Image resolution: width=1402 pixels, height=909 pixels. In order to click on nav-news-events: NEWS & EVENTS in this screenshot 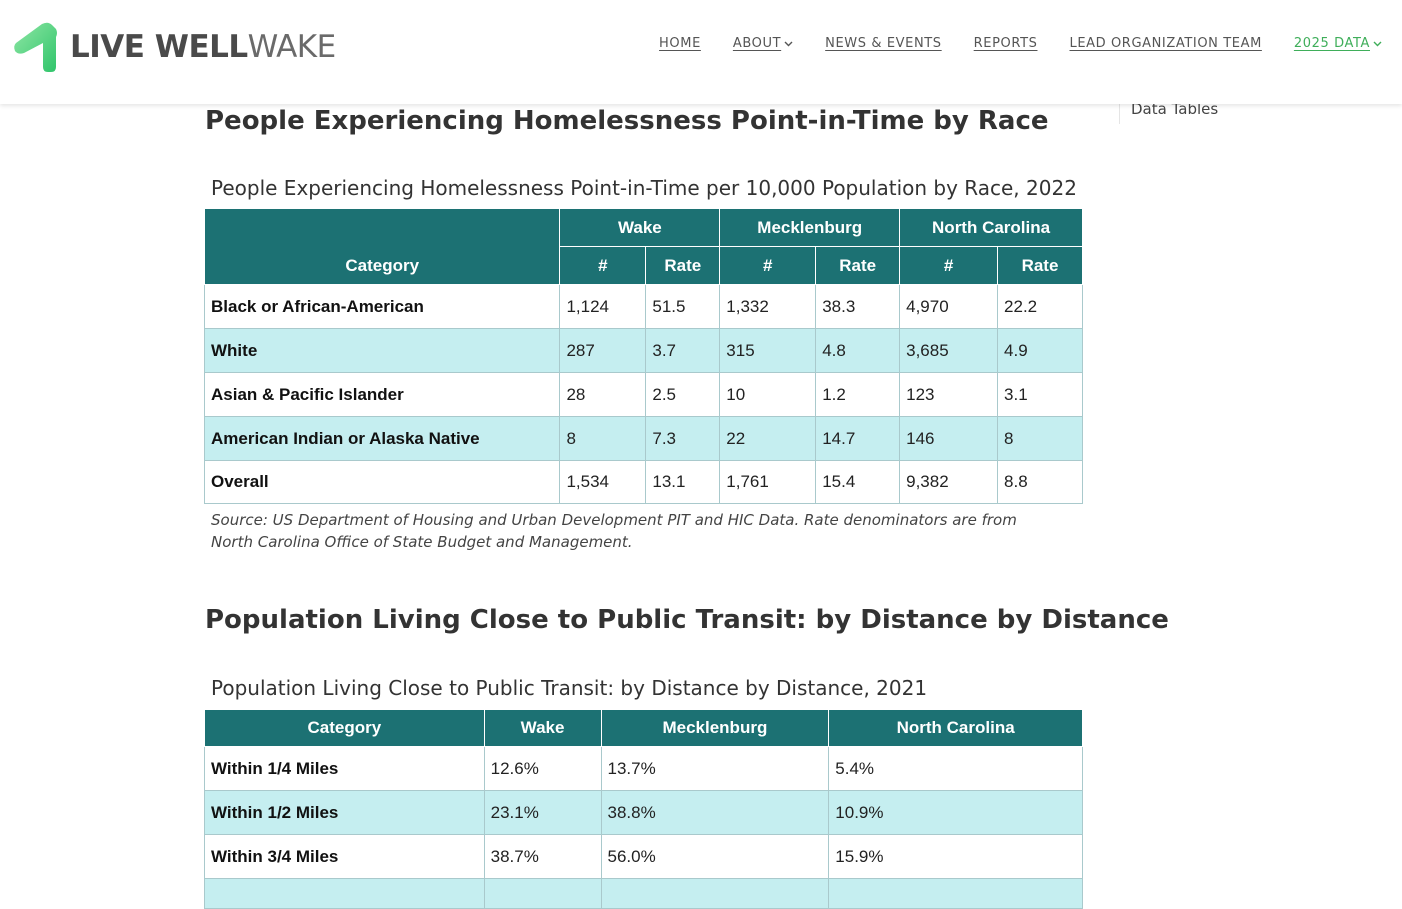, I will do `click(883, 43)`.